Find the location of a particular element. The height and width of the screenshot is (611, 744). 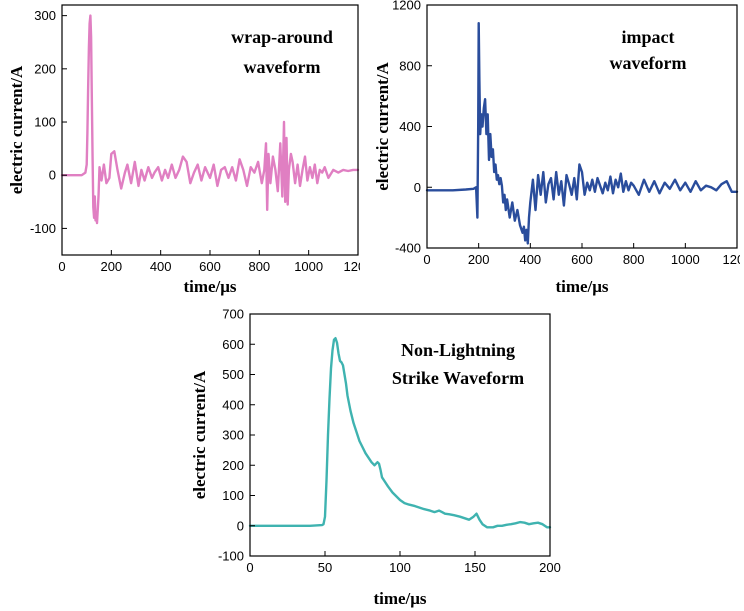

chart-title-line: Strike Waveform is located at coordinates (458, 378).